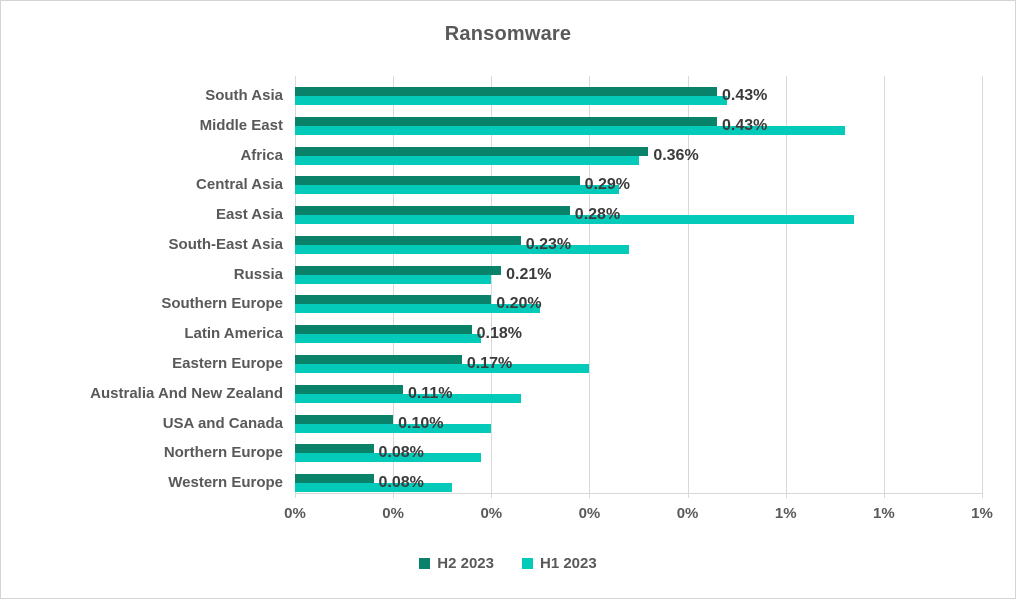 The height and width of the screenshot is (599, 1016). Describe the element at coordinates (638, 493) in the screenshot. I see `x-axis-line` at that location.